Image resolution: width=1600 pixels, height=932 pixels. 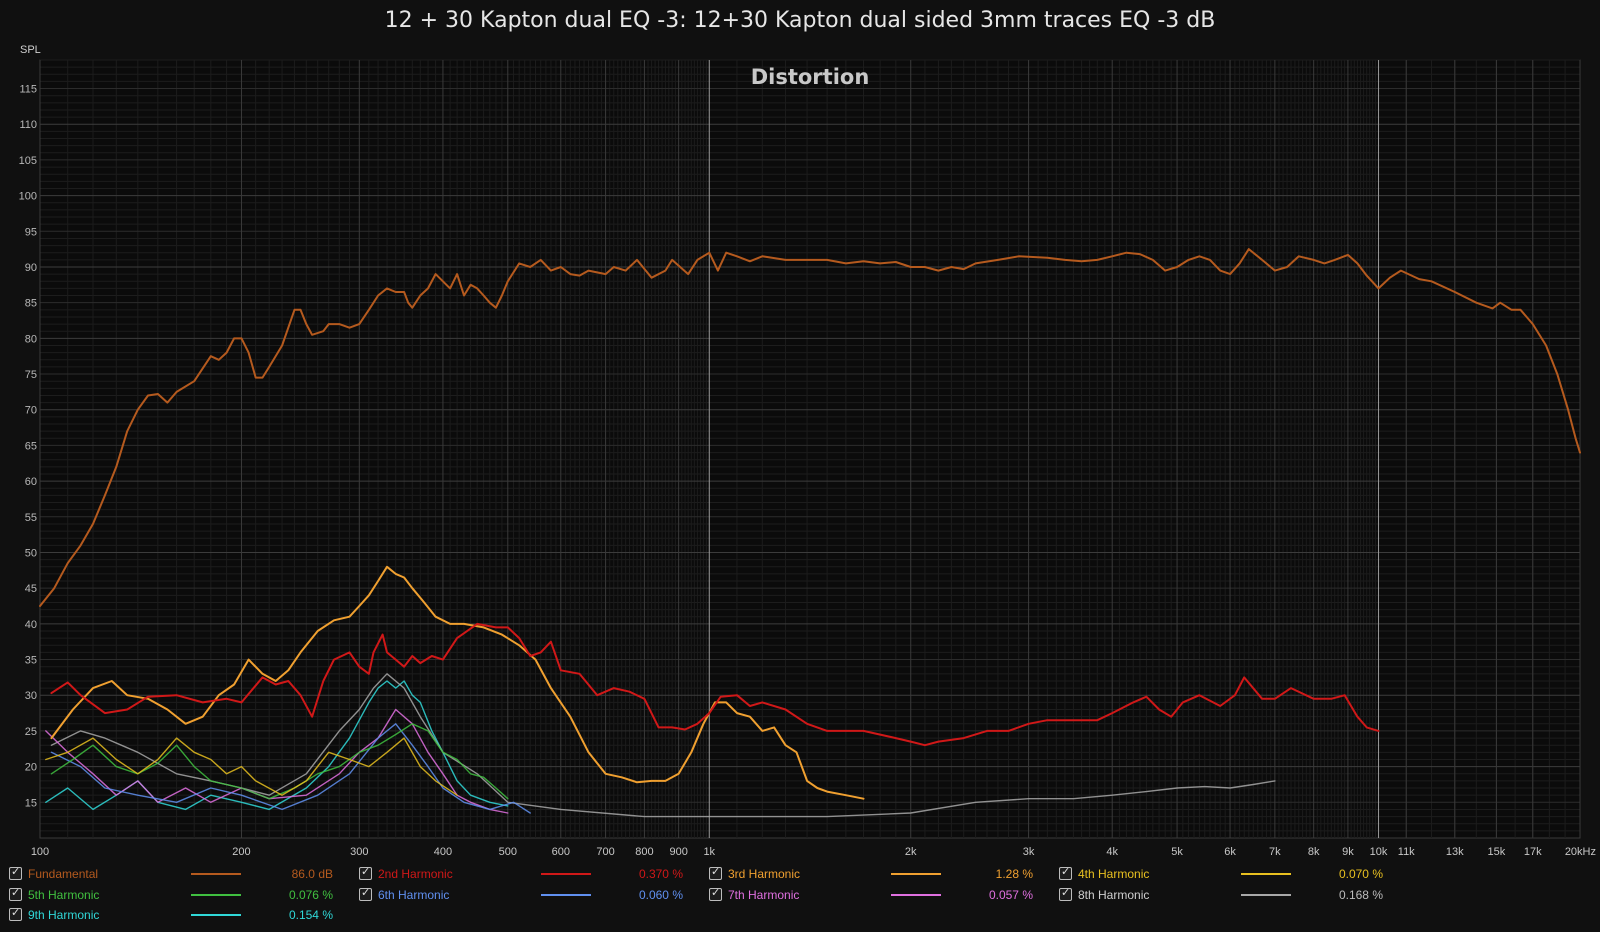 I want to click on legend-item-3rd-harmonic: 3rd Harmonic 1.28 %, so click(x=878, y=874).